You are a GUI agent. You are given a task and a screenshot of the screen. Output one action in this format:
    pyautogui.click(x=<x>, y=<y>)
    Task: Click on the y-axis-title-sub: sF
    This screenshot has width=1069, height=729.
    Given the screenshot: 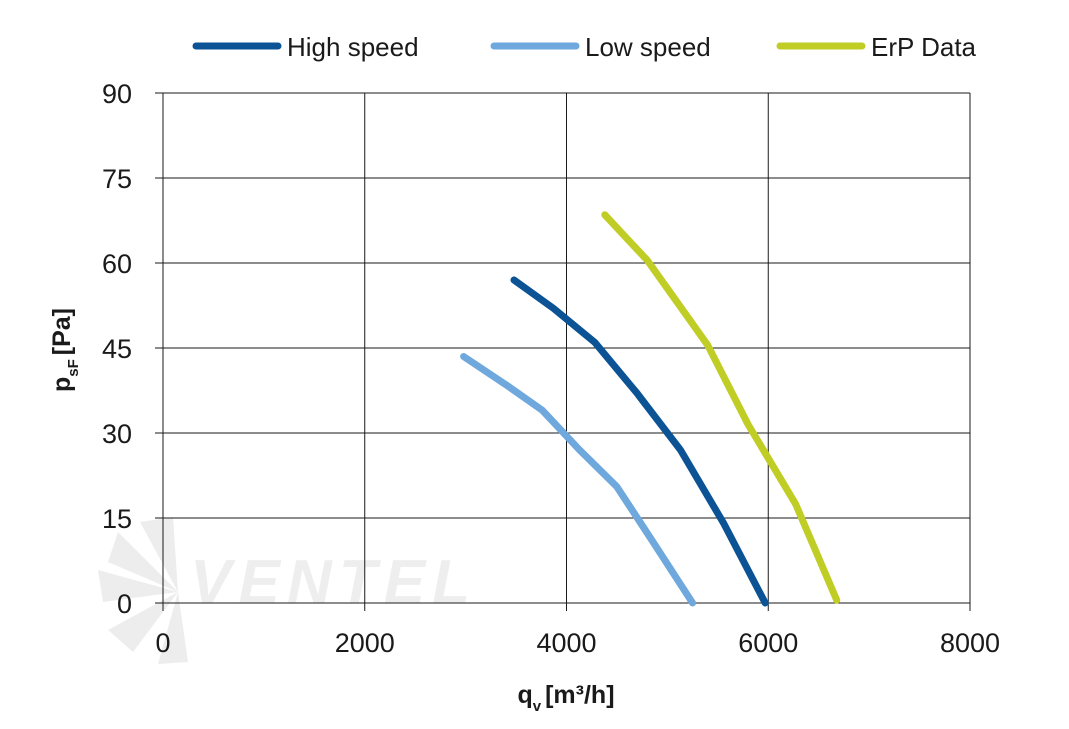 What is the action you would take?
    pyautogui.click(x=73, y=368)
    